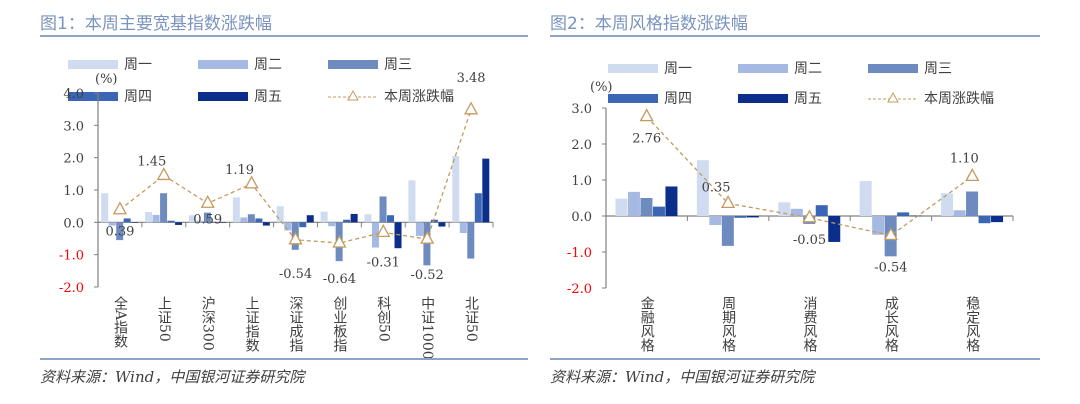  What do you see at coordinates (809, 176) in the screenshot?
I see `total-line` at bounding box center [809, 176].